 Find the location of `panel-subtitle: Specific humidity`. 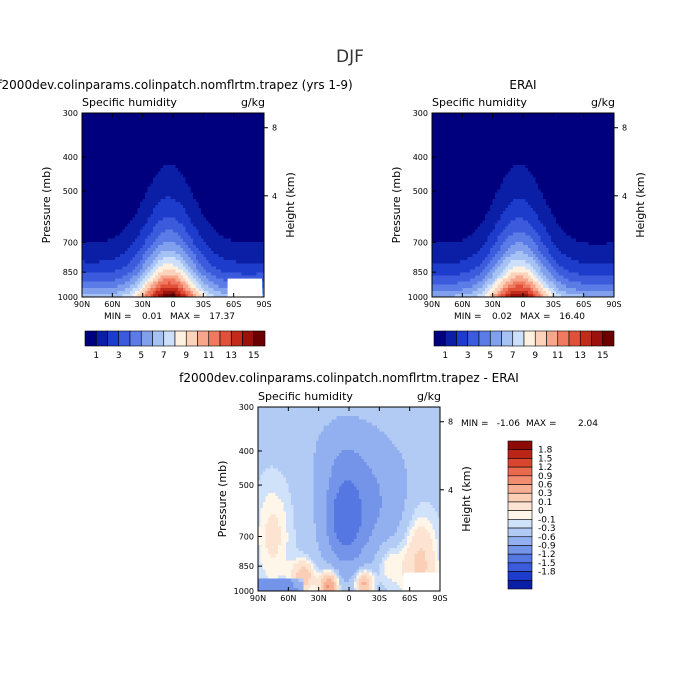

panel-subtitle: Specific humidity is located at coordinates (479, 102).